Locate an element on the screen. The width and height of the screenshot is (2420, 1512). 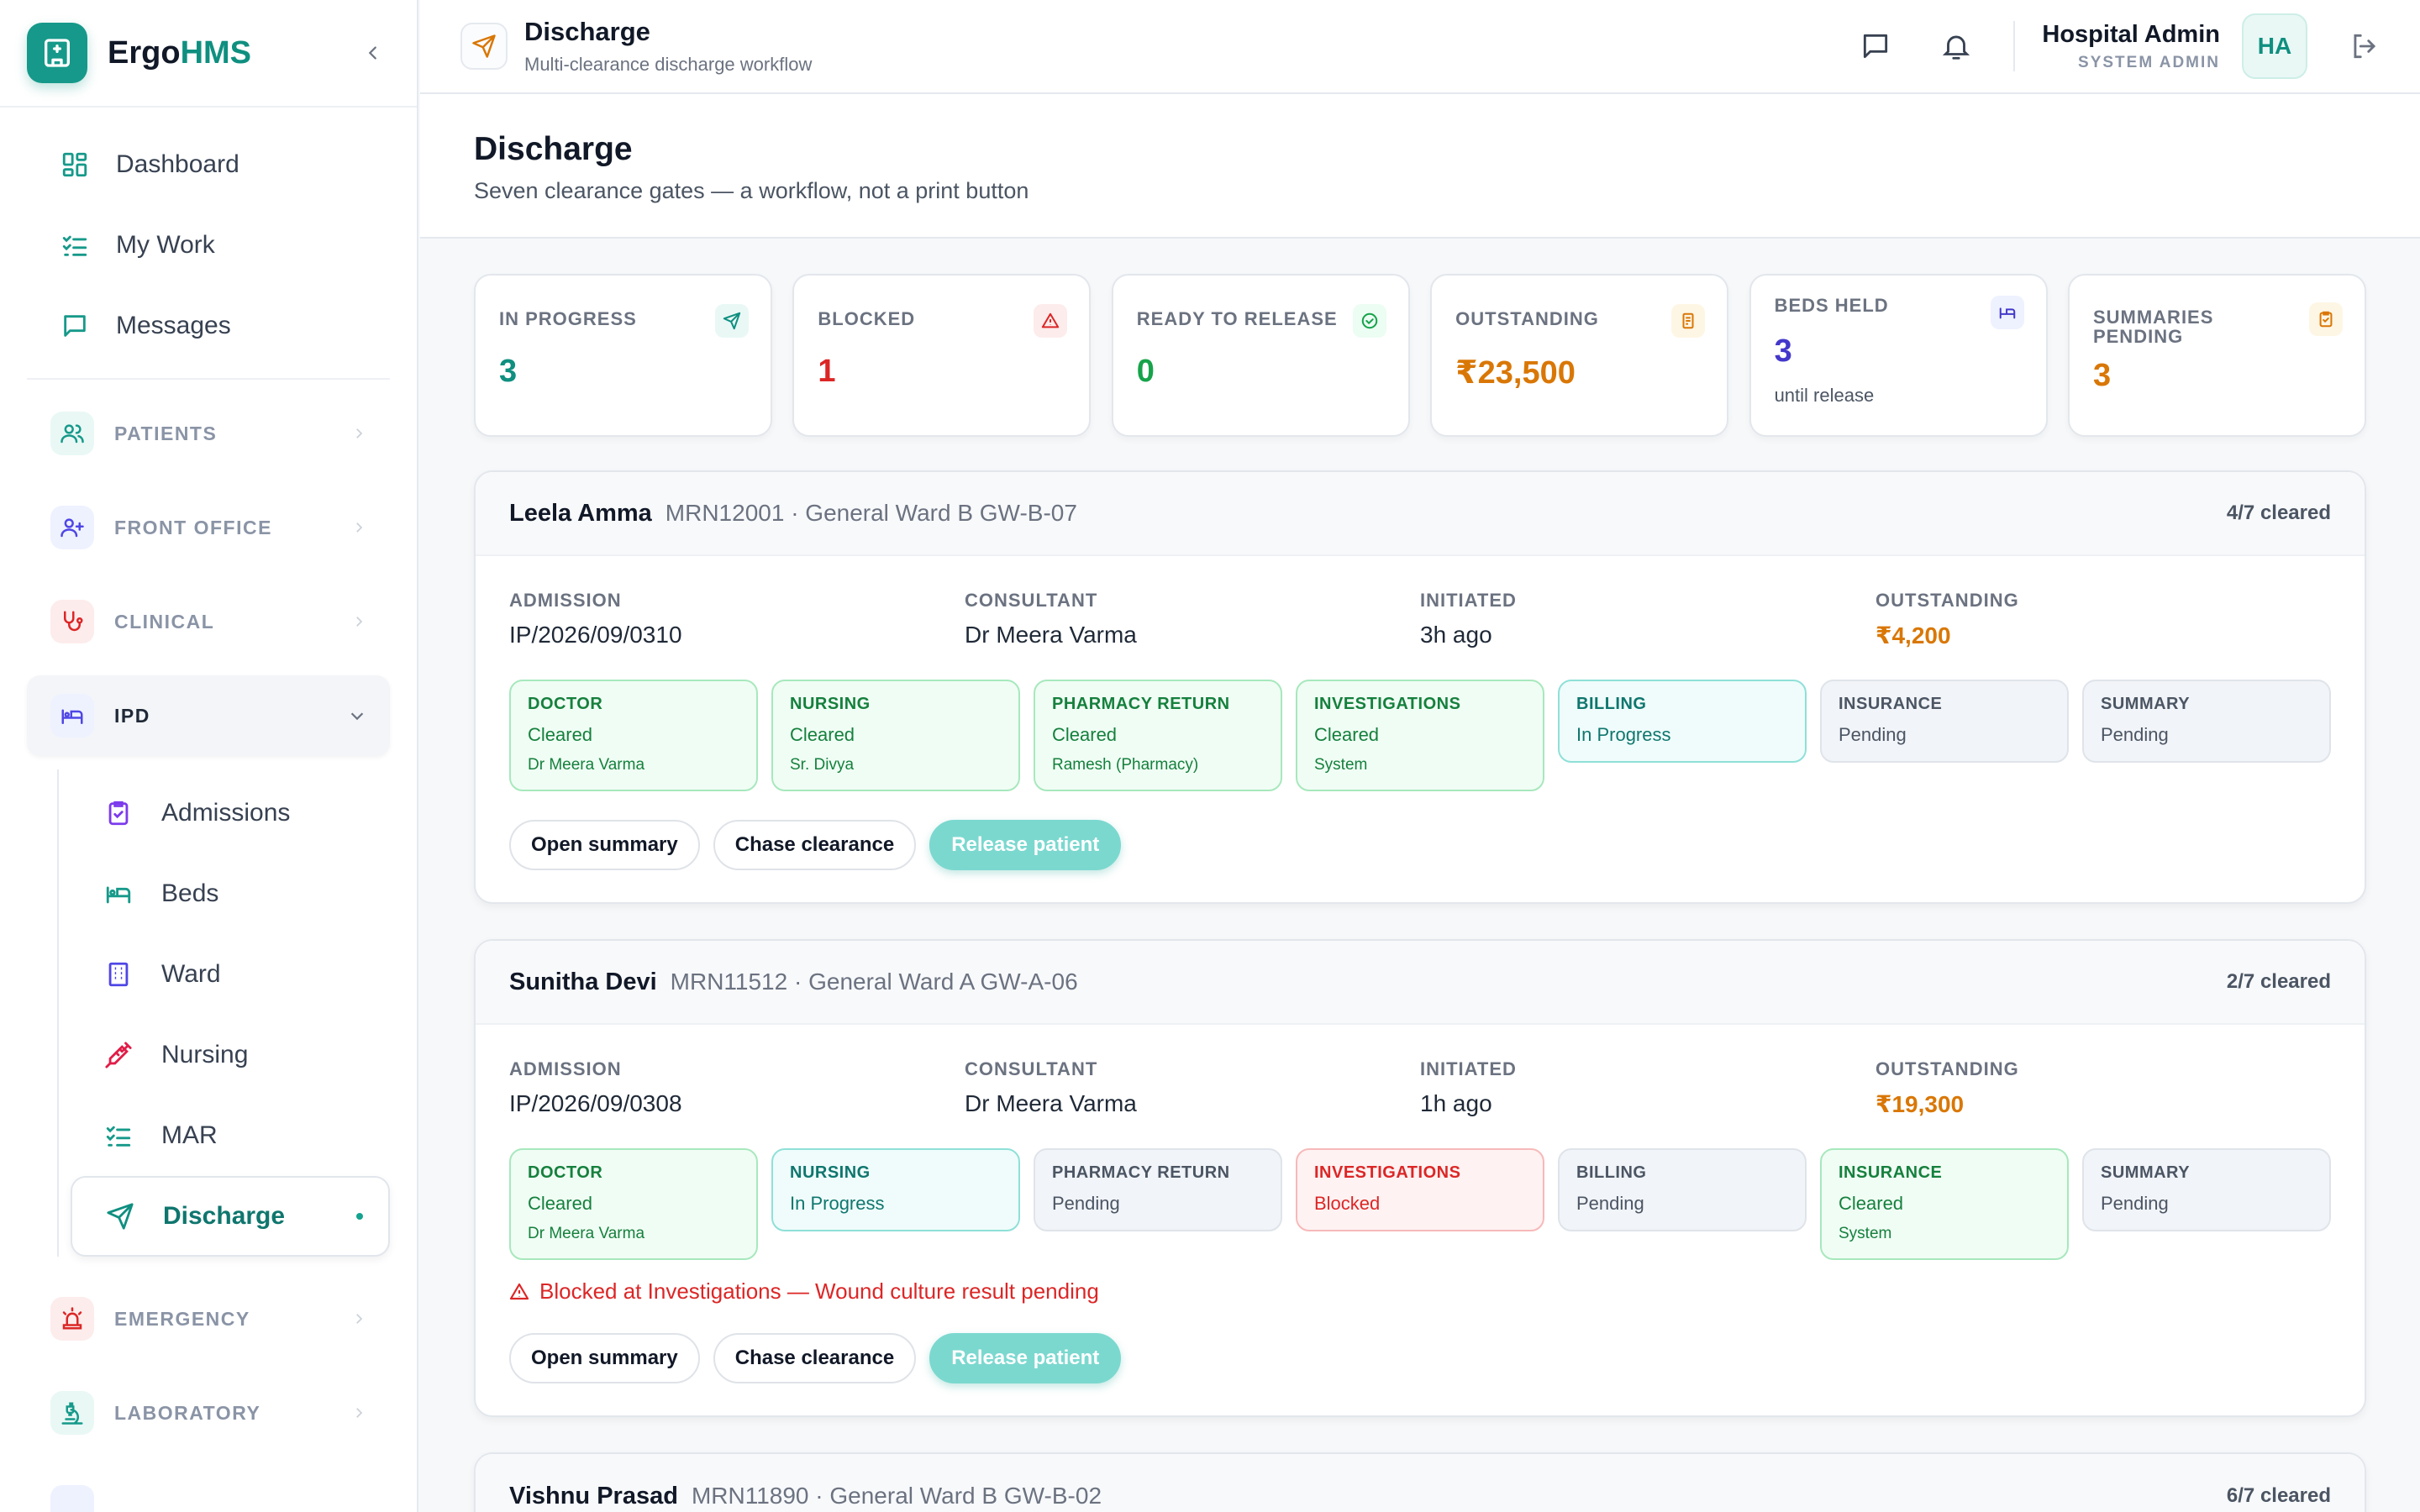
task-list-icon is located at coordinates (75, 245).